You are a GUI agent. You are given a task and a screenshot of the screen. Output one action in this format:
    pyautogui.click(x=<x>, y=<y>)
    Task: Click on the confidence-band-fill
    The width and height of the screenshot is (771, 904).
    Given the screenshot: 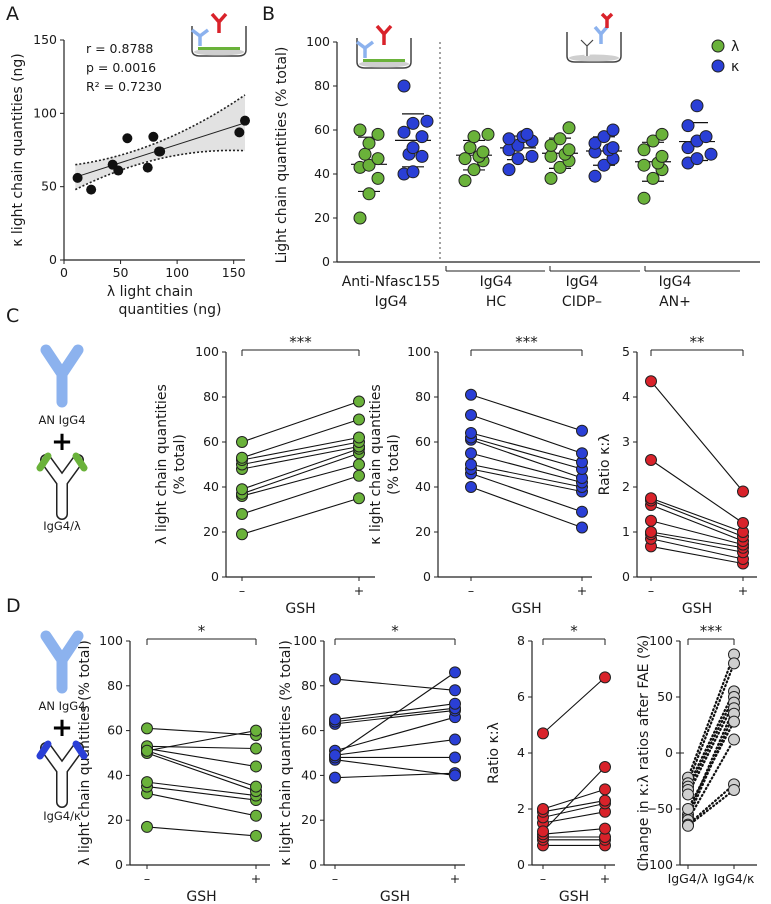 What is the action you would take?
    pyautogui.click(x=160, y=142)
    